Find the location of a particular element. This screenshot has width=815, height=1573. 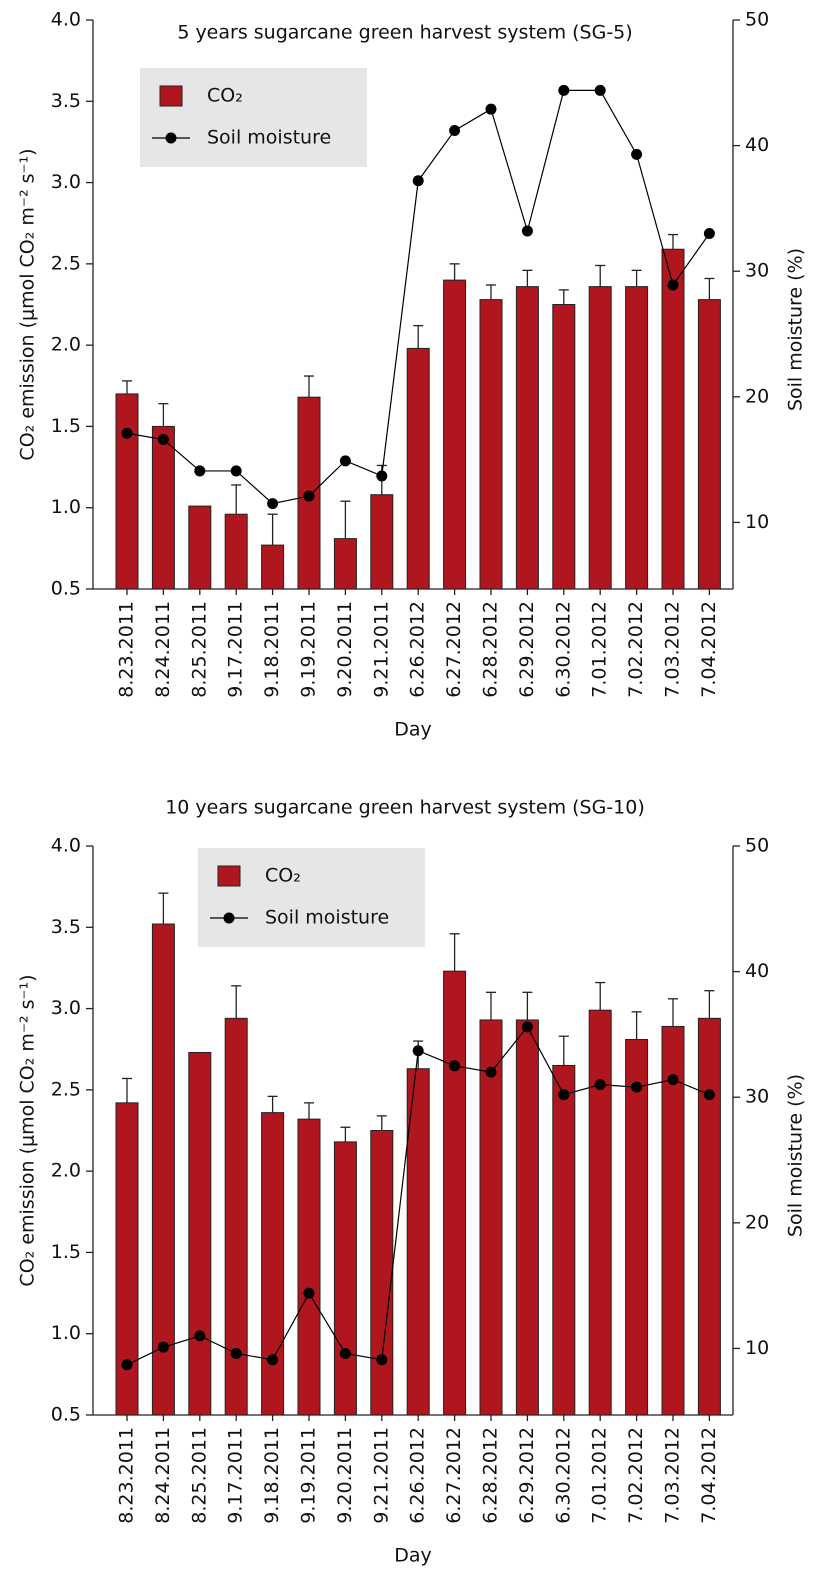

x-tick-label: 7.03.2012 is located at coordinates (673, 1475).